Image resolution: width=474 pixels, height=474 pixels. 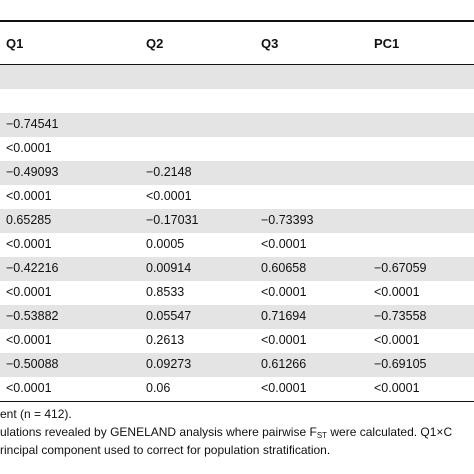 I want to click on column-header-pc1: PC1, so click(x=387, y=43).